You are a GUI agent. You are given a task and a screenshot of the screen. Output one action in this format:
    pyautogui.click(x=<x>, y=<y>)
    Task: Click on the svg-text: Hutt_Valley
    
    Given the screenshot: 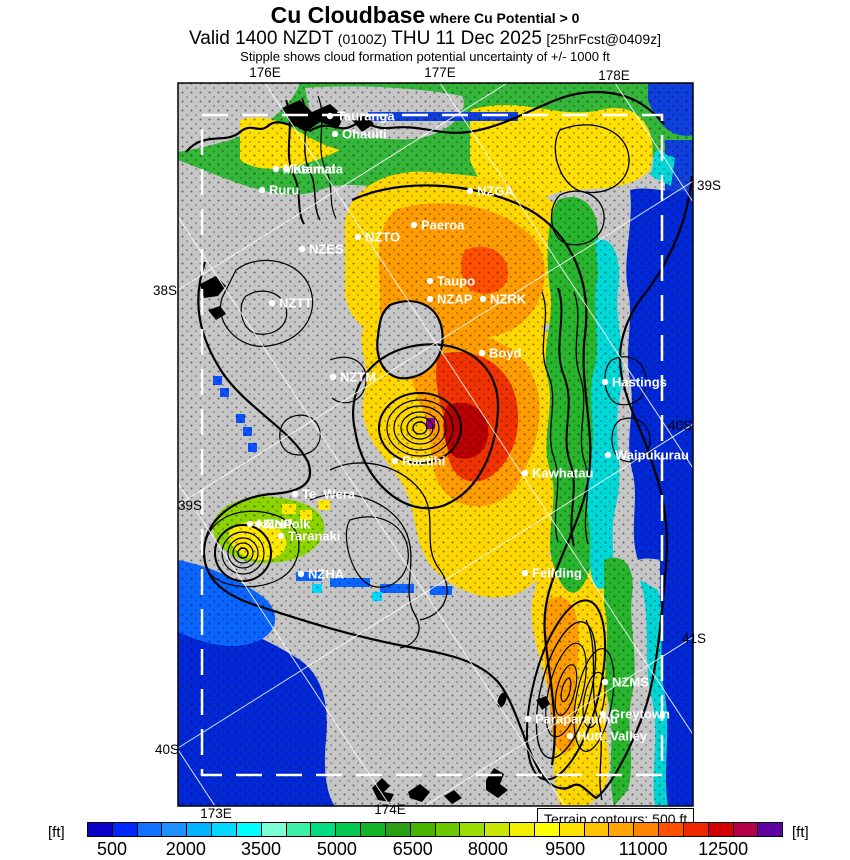 What is the action you would take?
    pyautogui.click(x=612, y=736)
    